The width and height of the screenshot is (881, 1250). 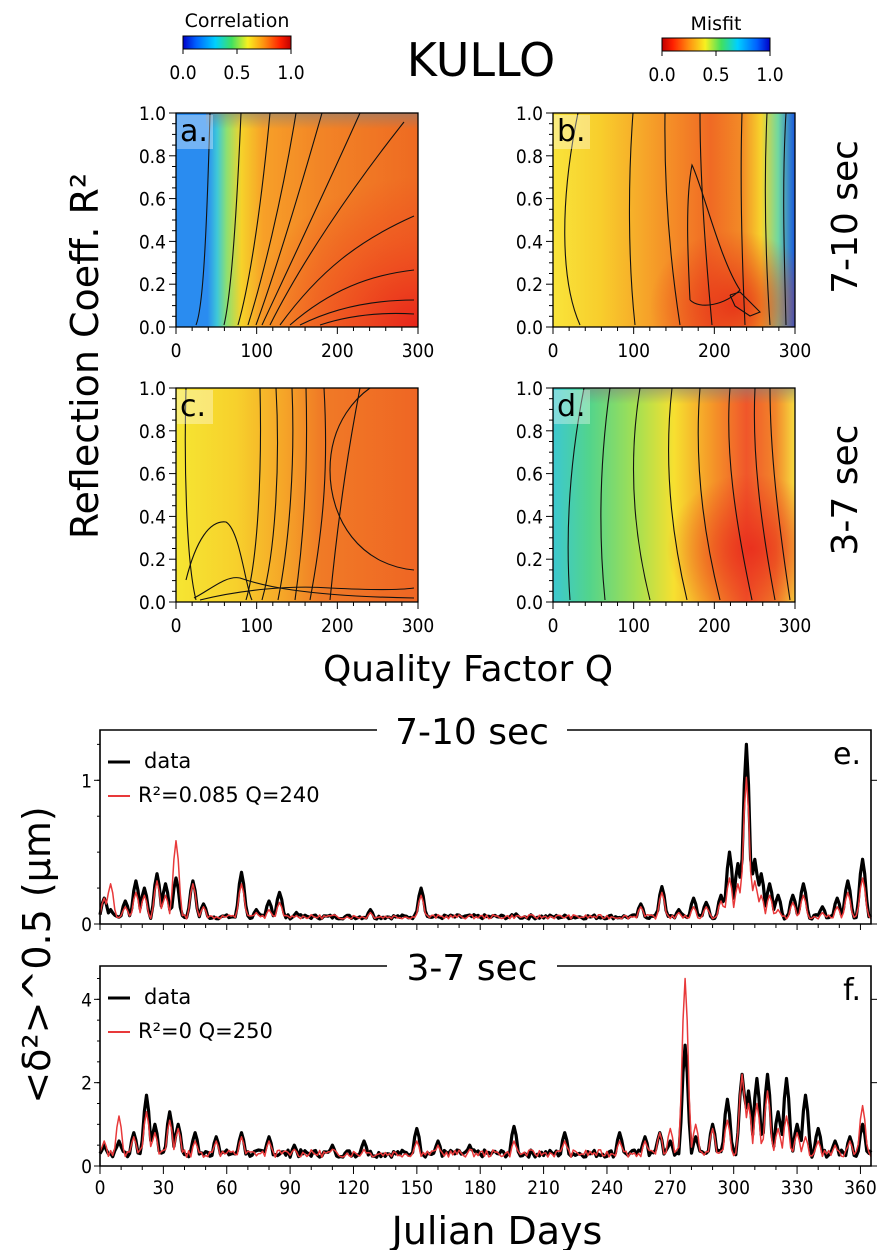 What do you see at coordinates (847, 754) in the screenshot?
I see `panel-letter: e.` at bounding box center [847, 754].